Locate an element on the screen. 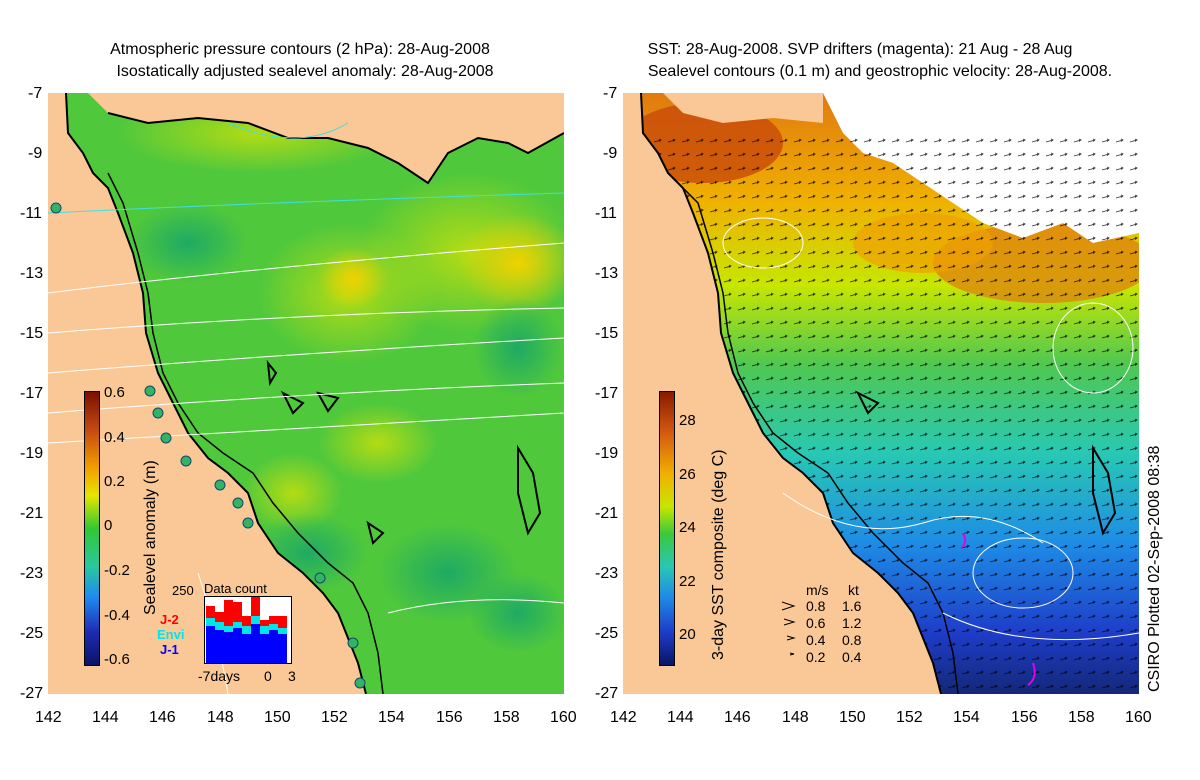 The height and width of the screenshot is (780, 1200). right-xtick-5: 152 is located at coordinates (909, 717).